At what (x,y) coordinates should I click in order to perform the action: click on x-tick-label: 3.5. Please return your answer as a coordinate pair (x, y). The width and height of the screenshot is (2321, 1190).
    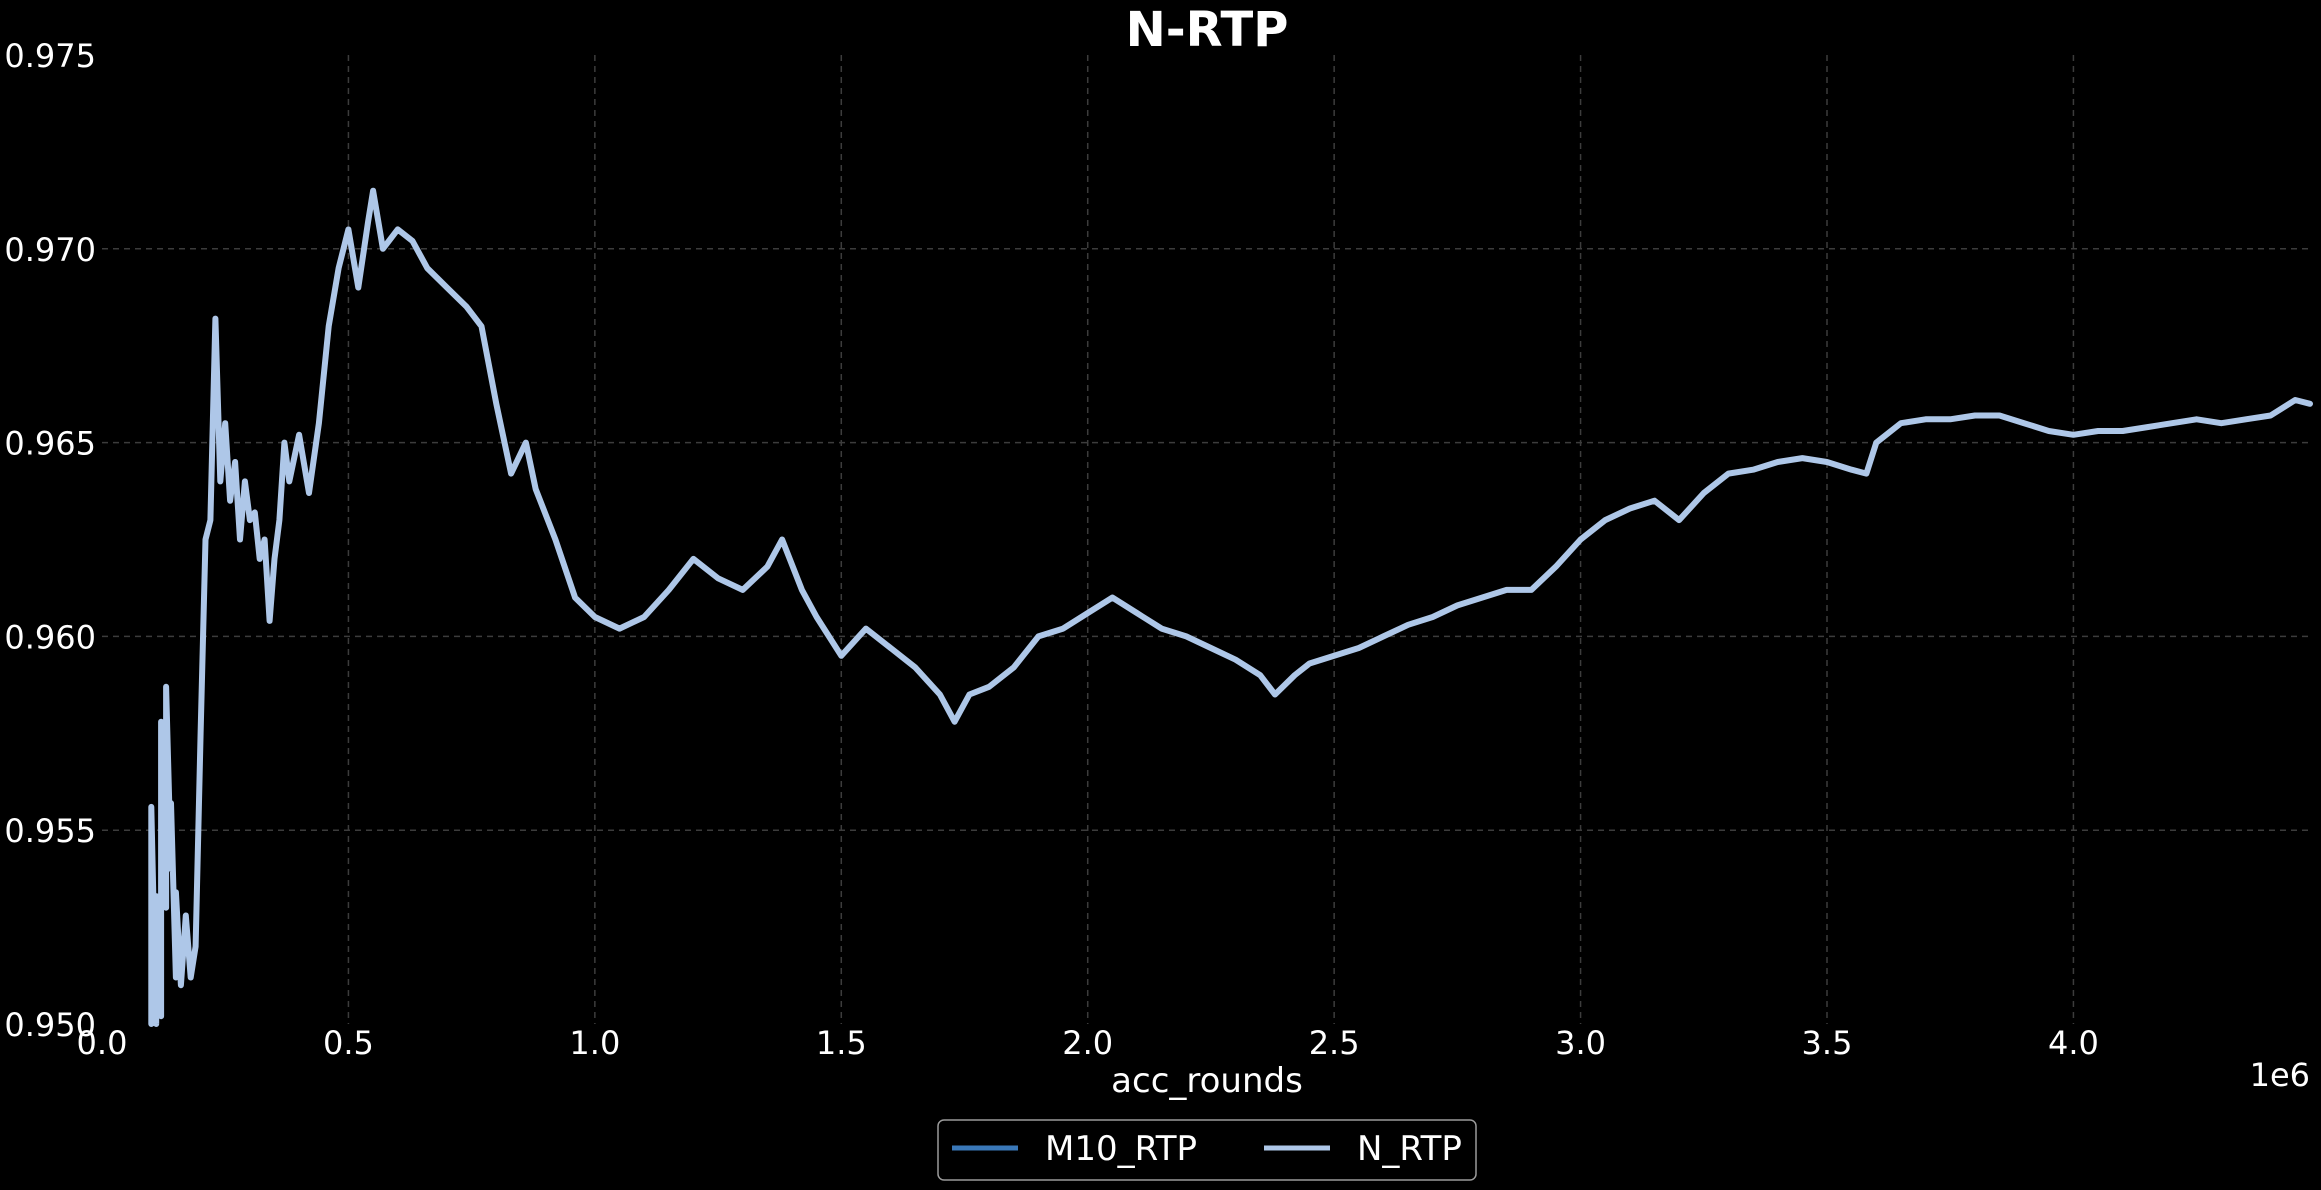
    Looking at the image, I should click on (1827, 1043).